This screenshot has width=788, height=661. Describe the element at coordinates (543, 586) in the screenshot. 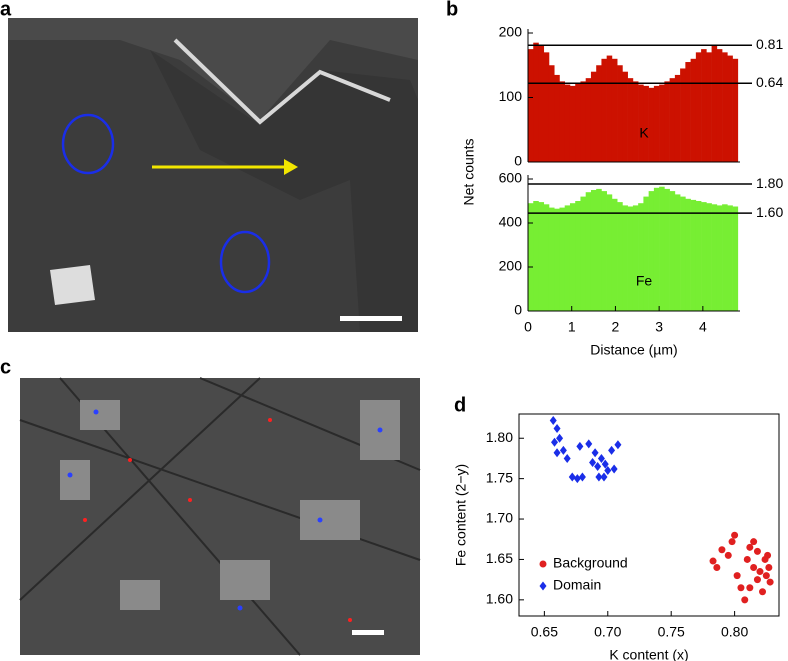

I see `legend-marker` at that location.